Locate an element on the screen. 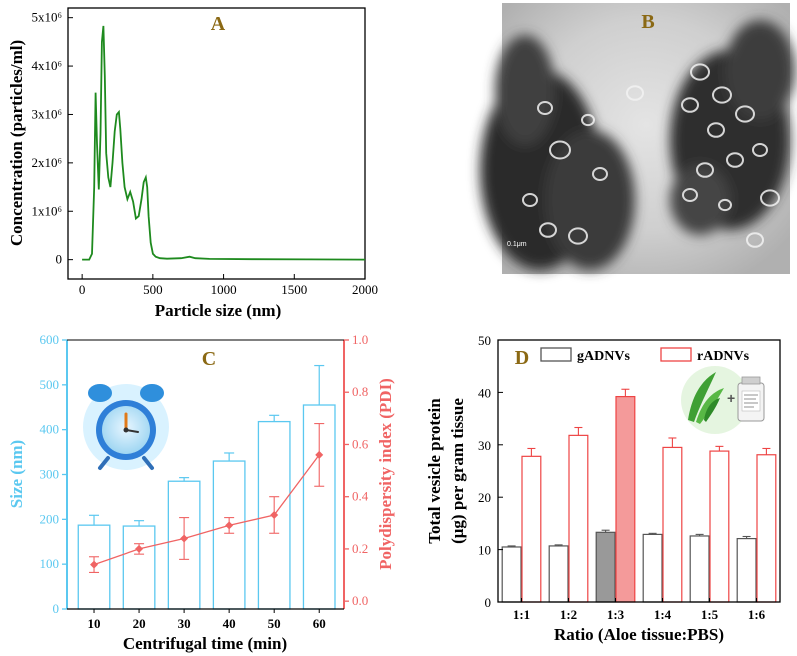  panel-d-y-tick-label: 0 is located at coordinates (488, 602).